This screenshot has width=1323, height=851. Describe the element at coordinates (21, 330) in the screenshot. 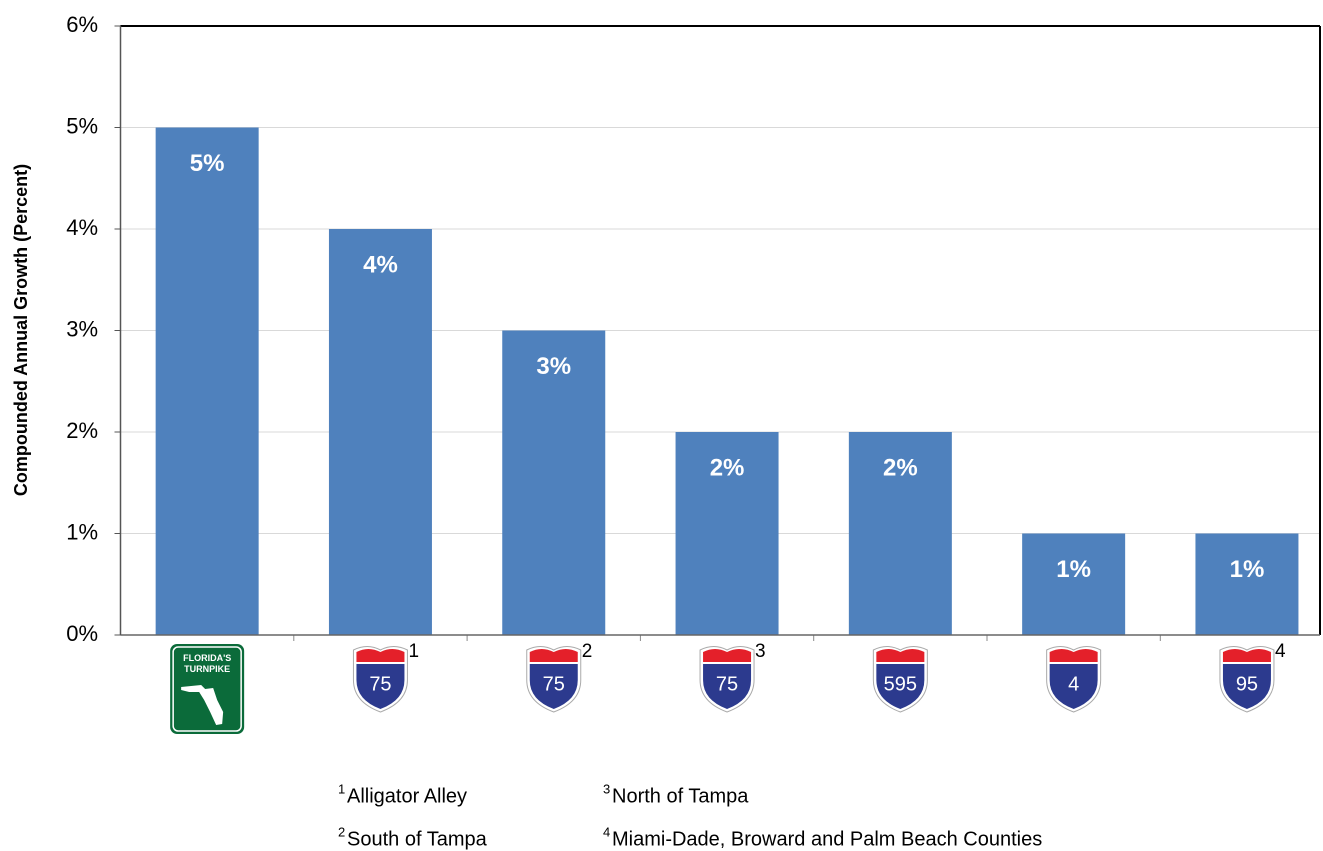

I see `y-axis-title: Compounded Annual Growth (Percent)` at that location.